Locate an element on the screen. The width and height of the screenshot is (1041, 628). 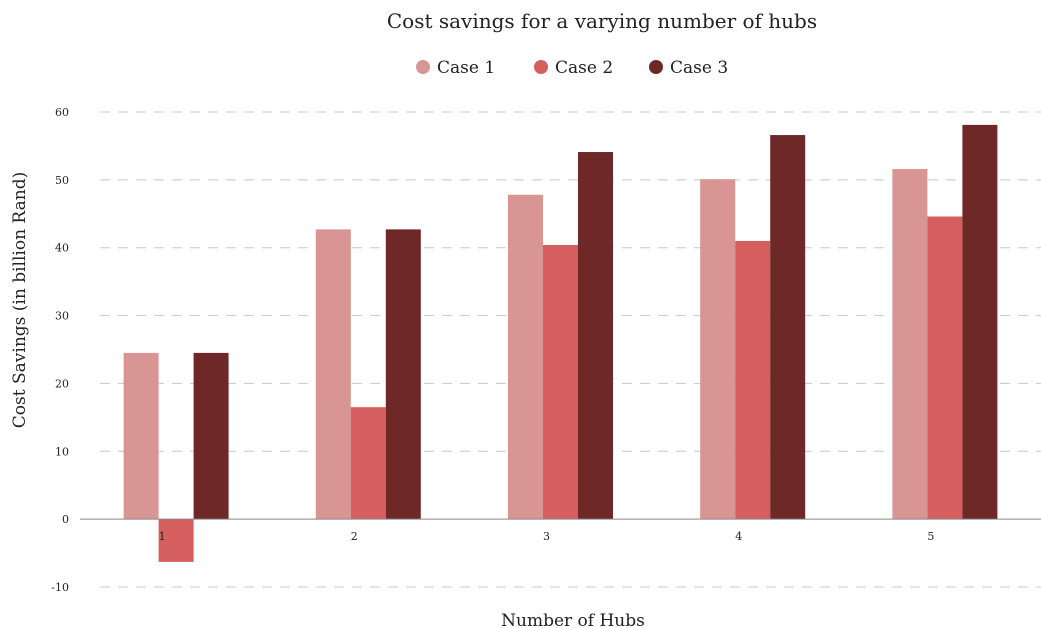
legend-label: Case 2 is located at coordinates (584, 68).